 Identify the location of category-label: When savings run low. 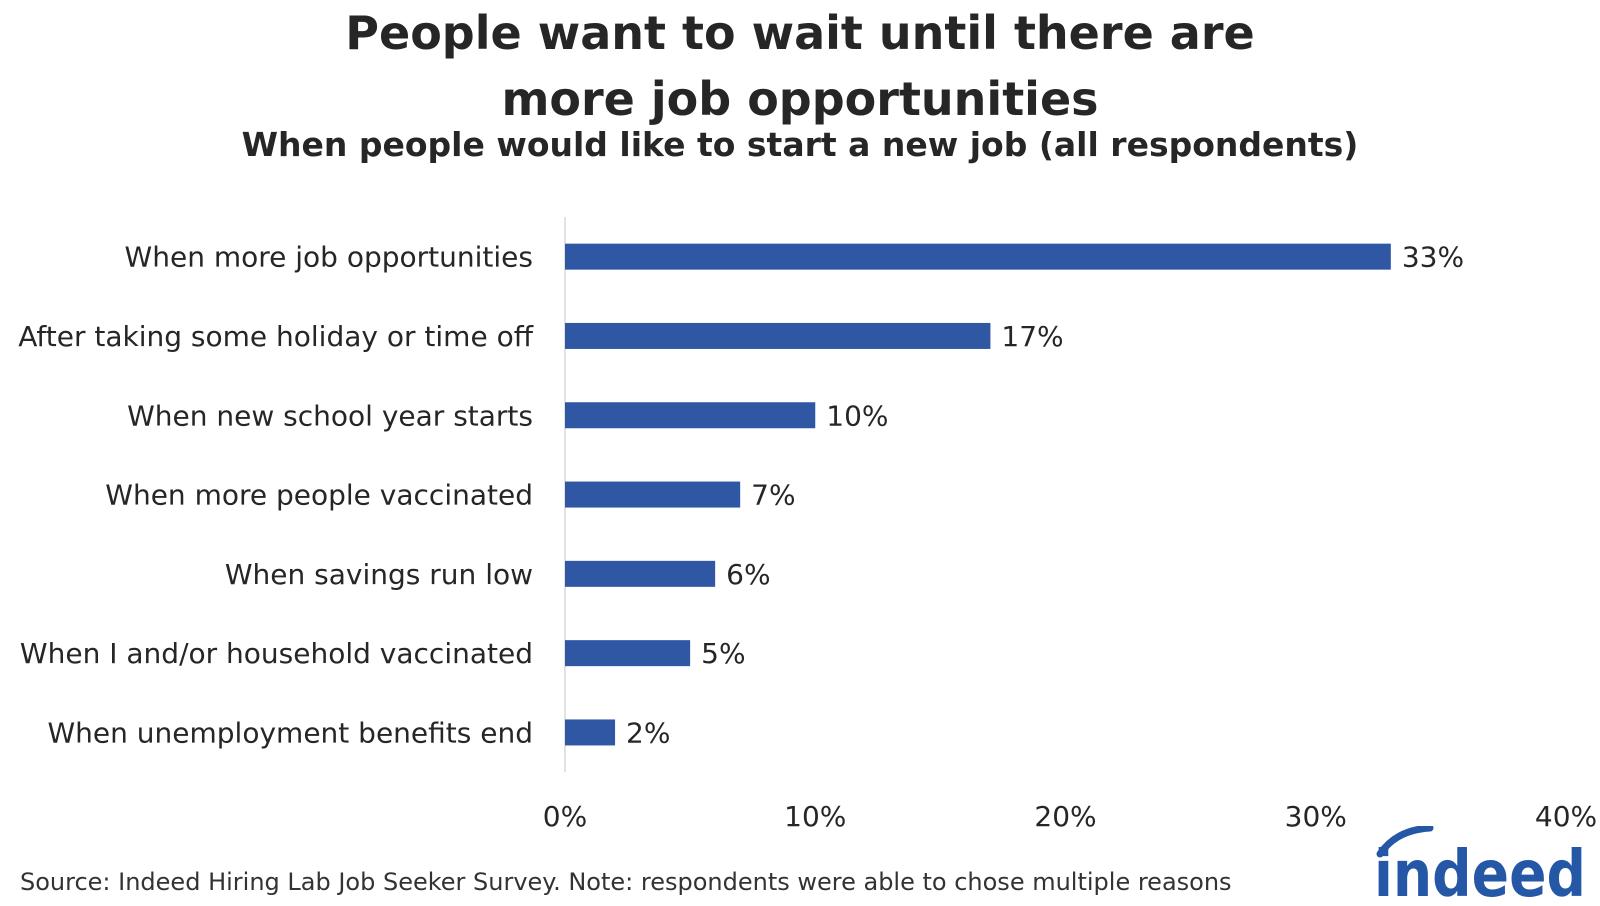
(379, 574).